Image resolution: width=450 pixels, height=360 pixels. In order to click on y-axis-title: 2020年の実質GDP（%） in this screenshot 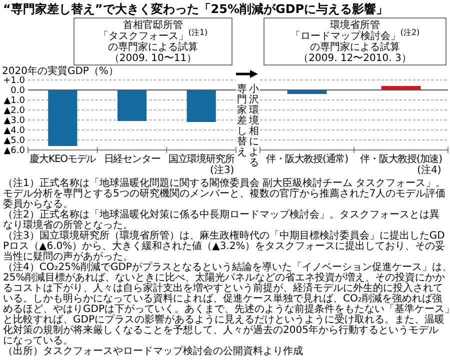, I will do `click(60, 71)`.